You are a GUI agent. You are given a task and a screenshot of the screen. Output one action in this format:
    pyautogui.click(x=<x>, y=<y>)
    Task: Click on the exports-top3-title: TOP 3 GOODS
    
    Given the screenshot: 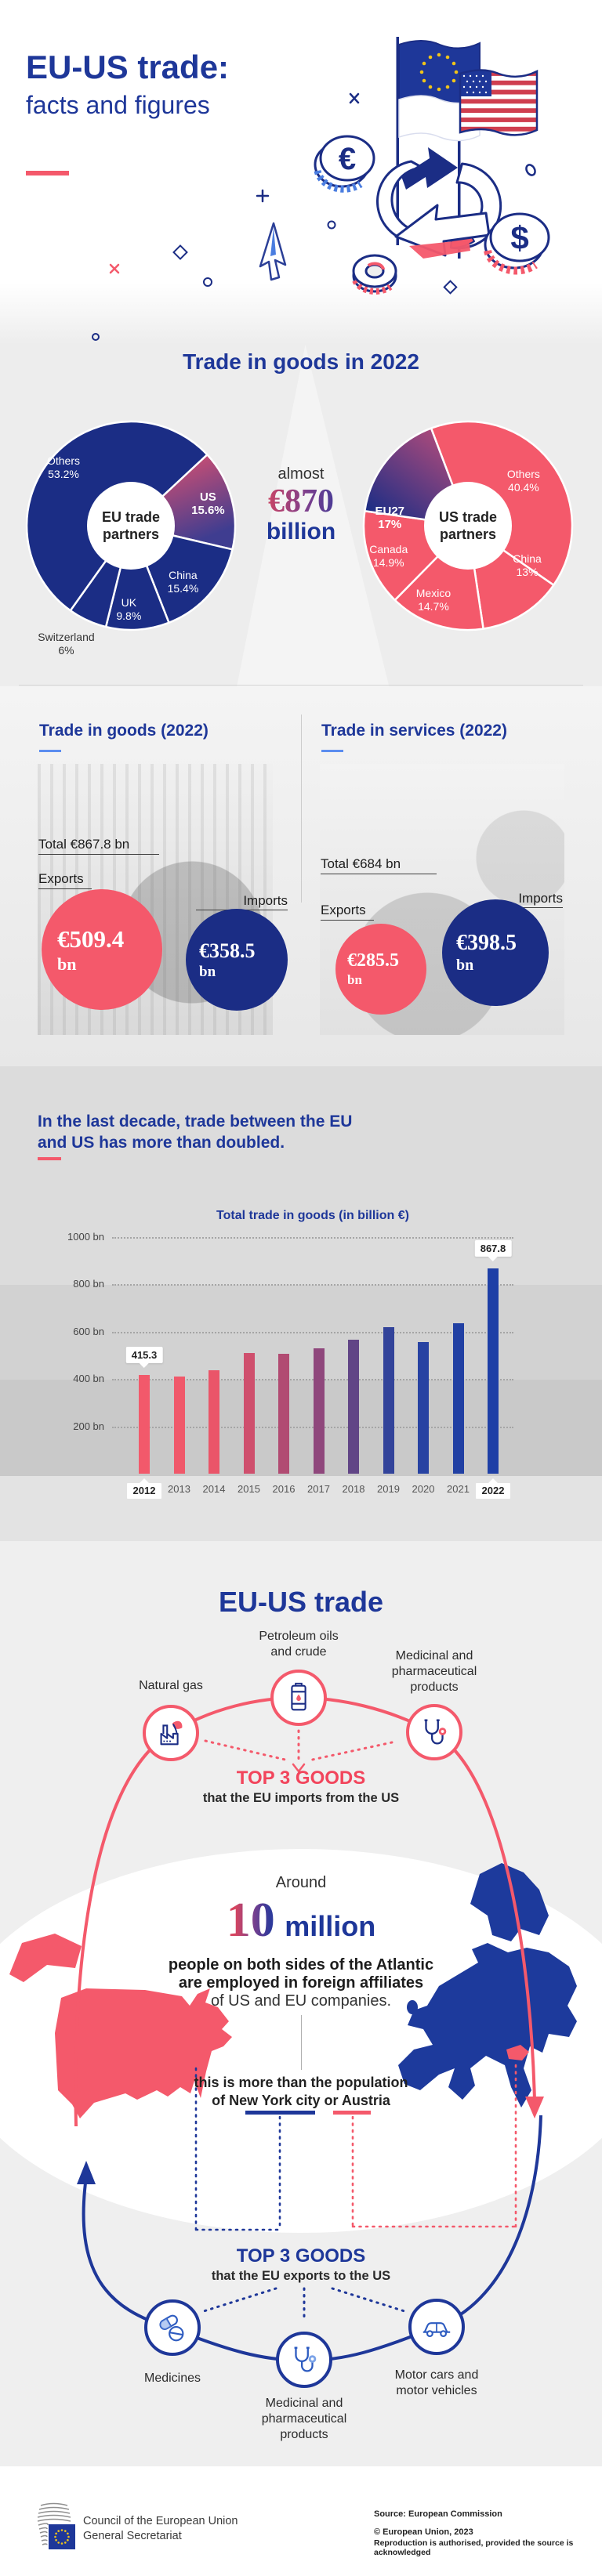 What is the action you would take?
    pyautogui.click(x=301, y=2256)
    